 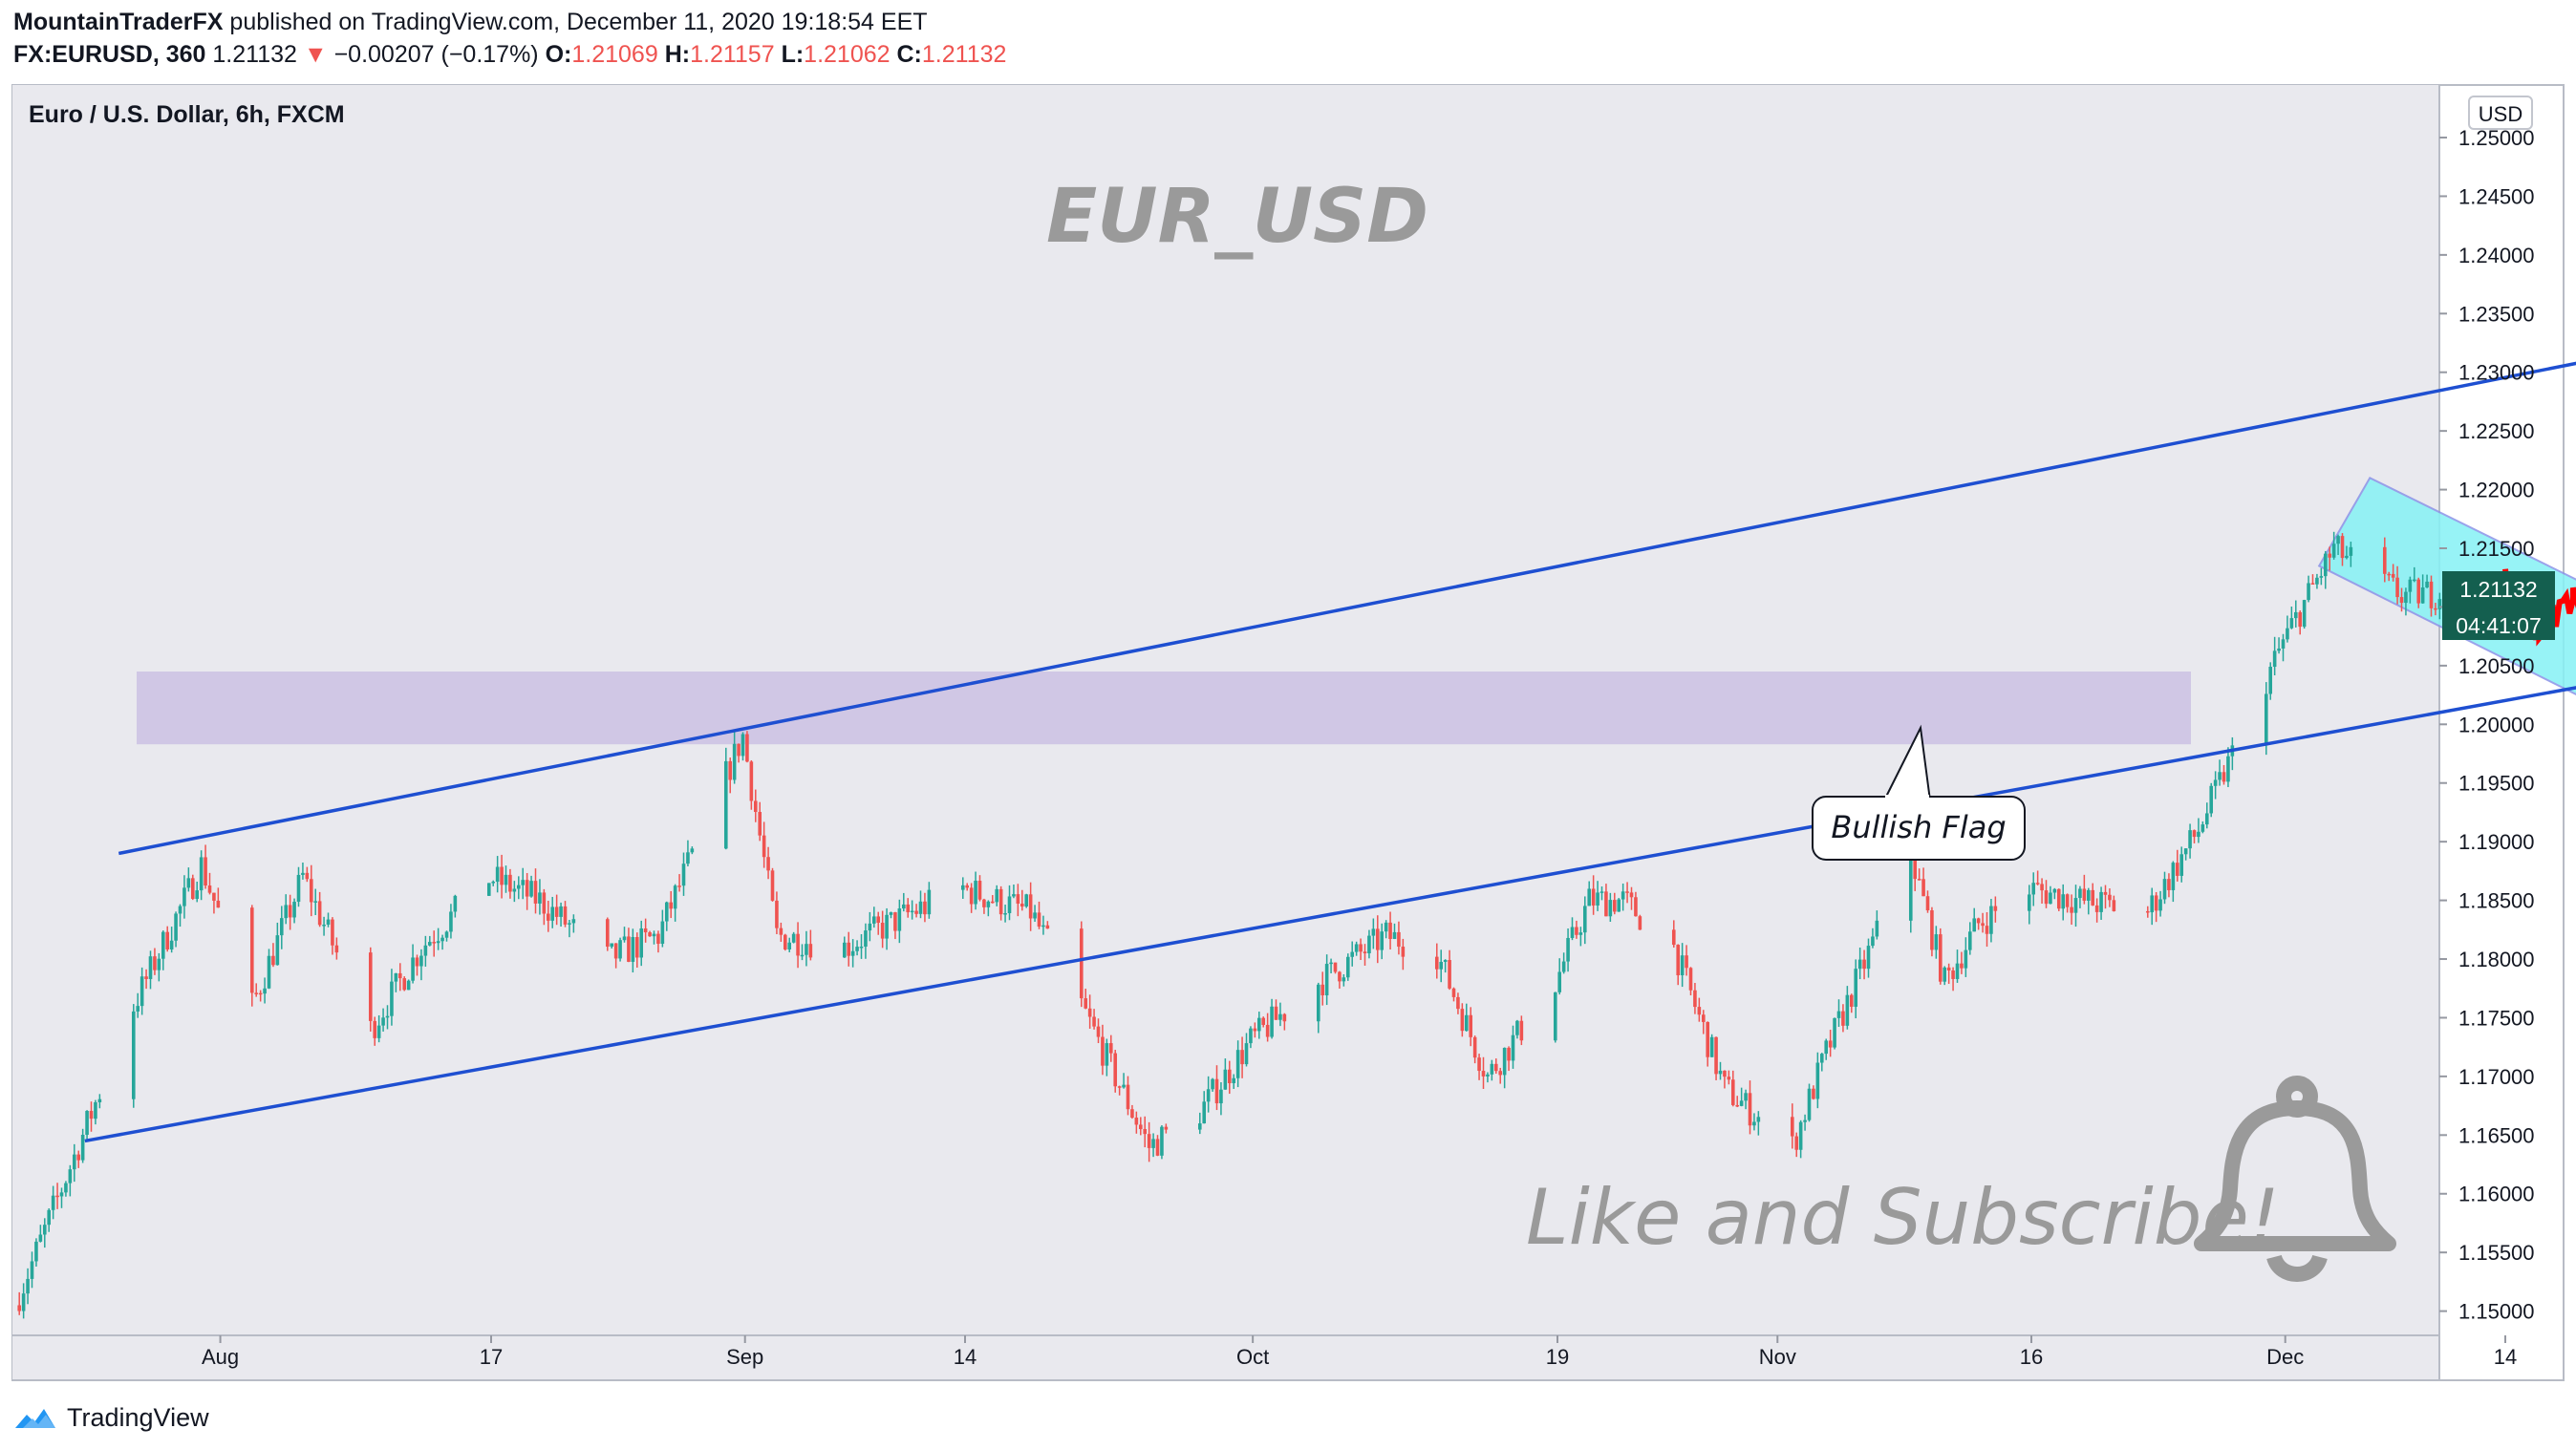 What do you see at coordinates (1164, 708) in the screenshot?
I see `support-zone` at bounding box center [1164, 708].